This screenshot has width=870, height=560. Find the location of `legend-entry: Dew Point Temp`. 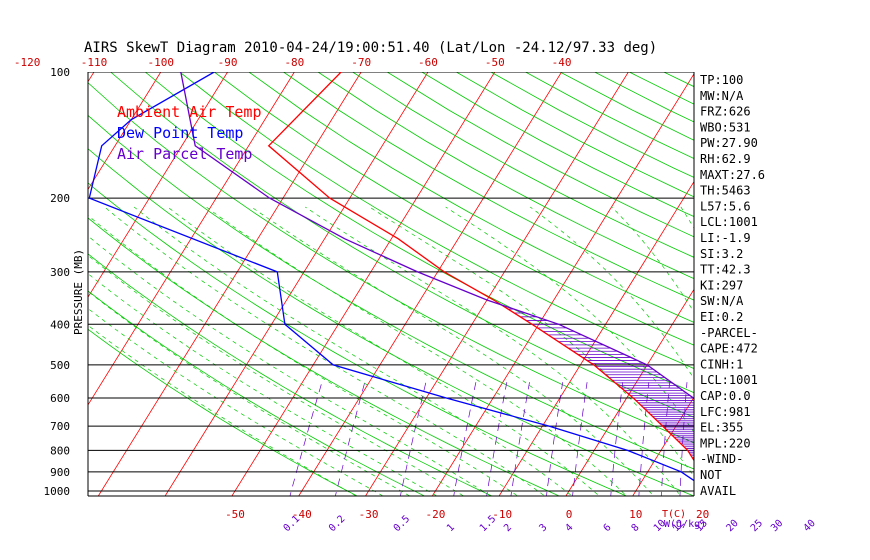

legend-entry: Dew Point Temp is located at coordinates (180, 133).